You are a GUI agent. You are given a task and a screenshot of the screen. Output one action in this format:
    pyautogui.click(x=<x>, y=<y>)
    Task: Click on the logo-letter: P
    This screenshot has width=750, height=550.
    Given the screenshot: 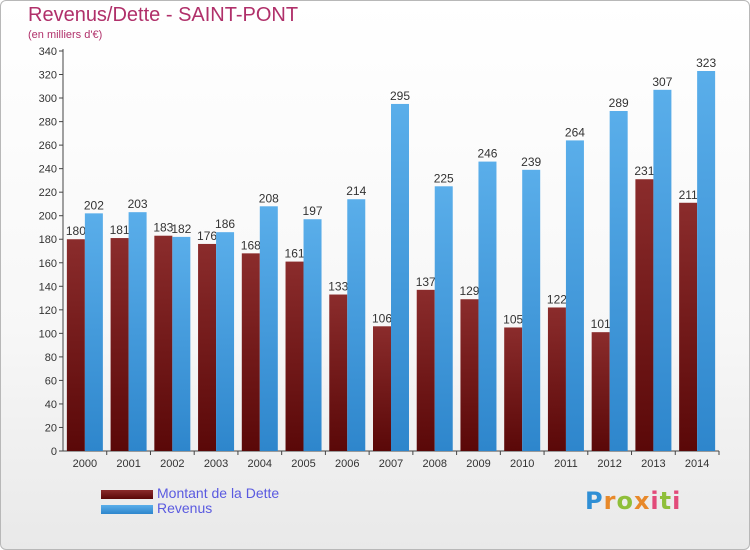 What is the action you would take?
    pyautogui.click(x=594, y=501)
    